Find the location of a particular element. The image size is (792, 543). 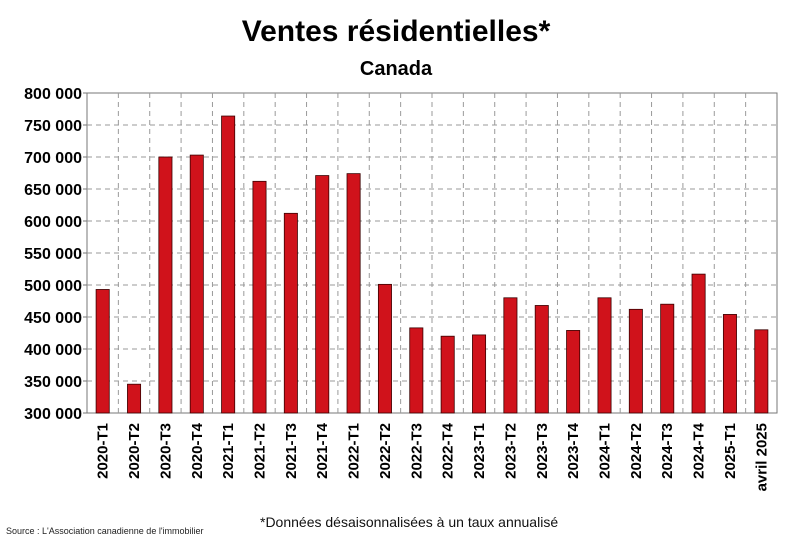

x-tick-label: 2024-T2 is located at coordinates (636, 451).